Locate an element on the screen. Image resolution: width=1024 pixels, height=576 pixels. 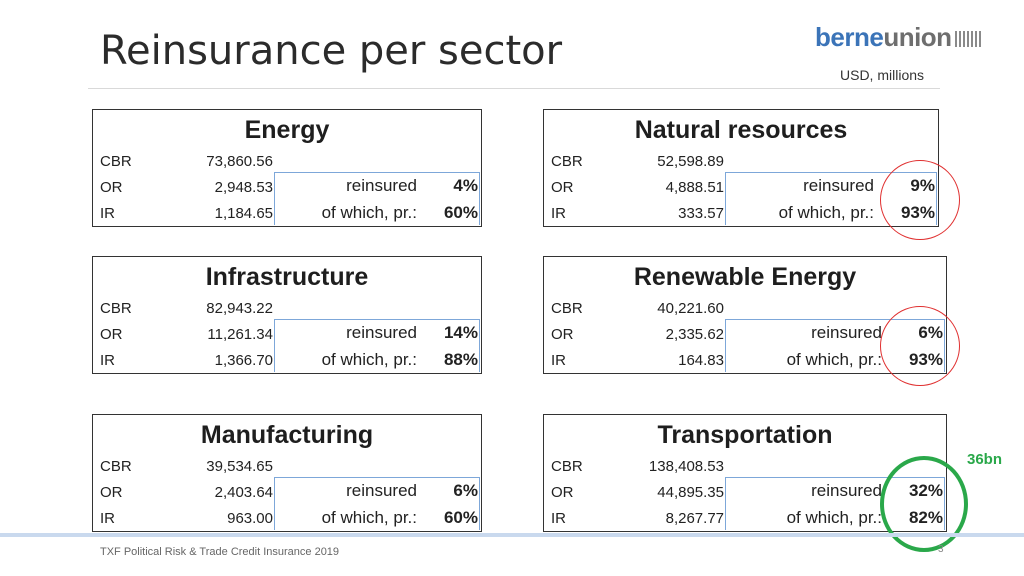
highlight-circle-natural-resources is located at coordinates (920, 200).